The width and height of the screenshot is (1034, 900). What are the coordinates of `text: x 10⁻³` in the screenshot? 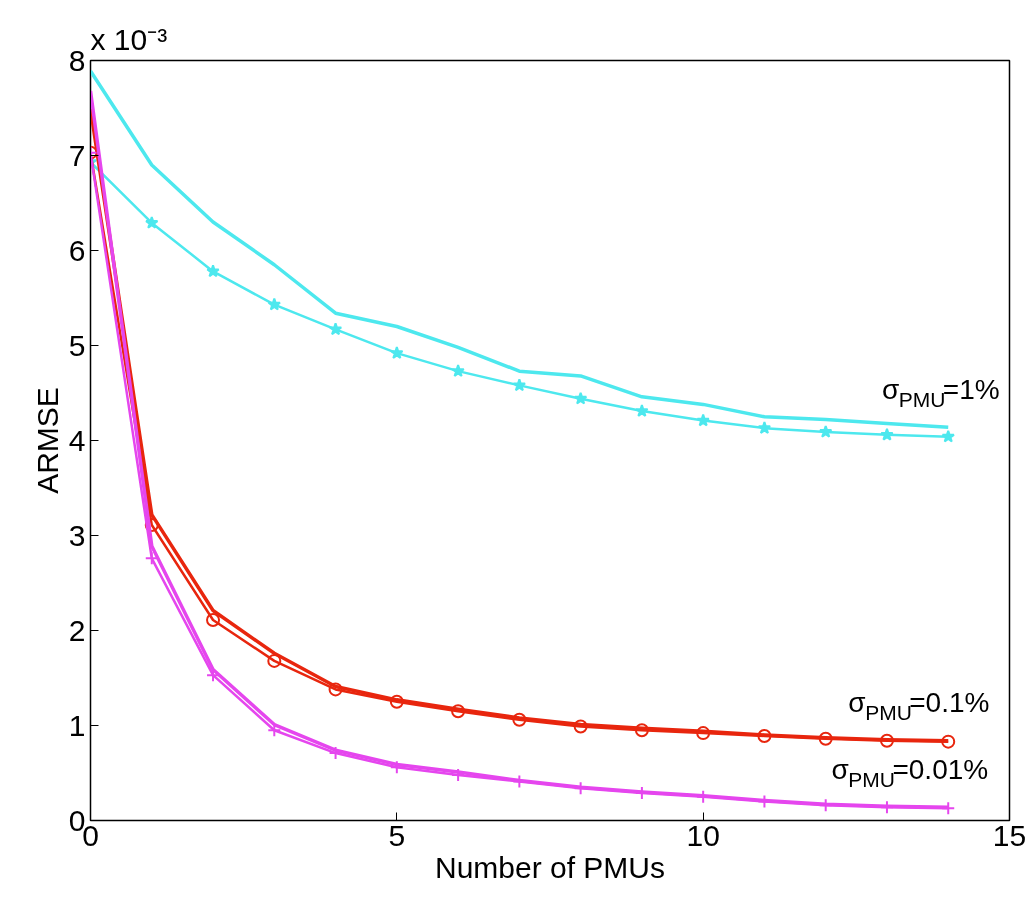 It's located at (129, 39).